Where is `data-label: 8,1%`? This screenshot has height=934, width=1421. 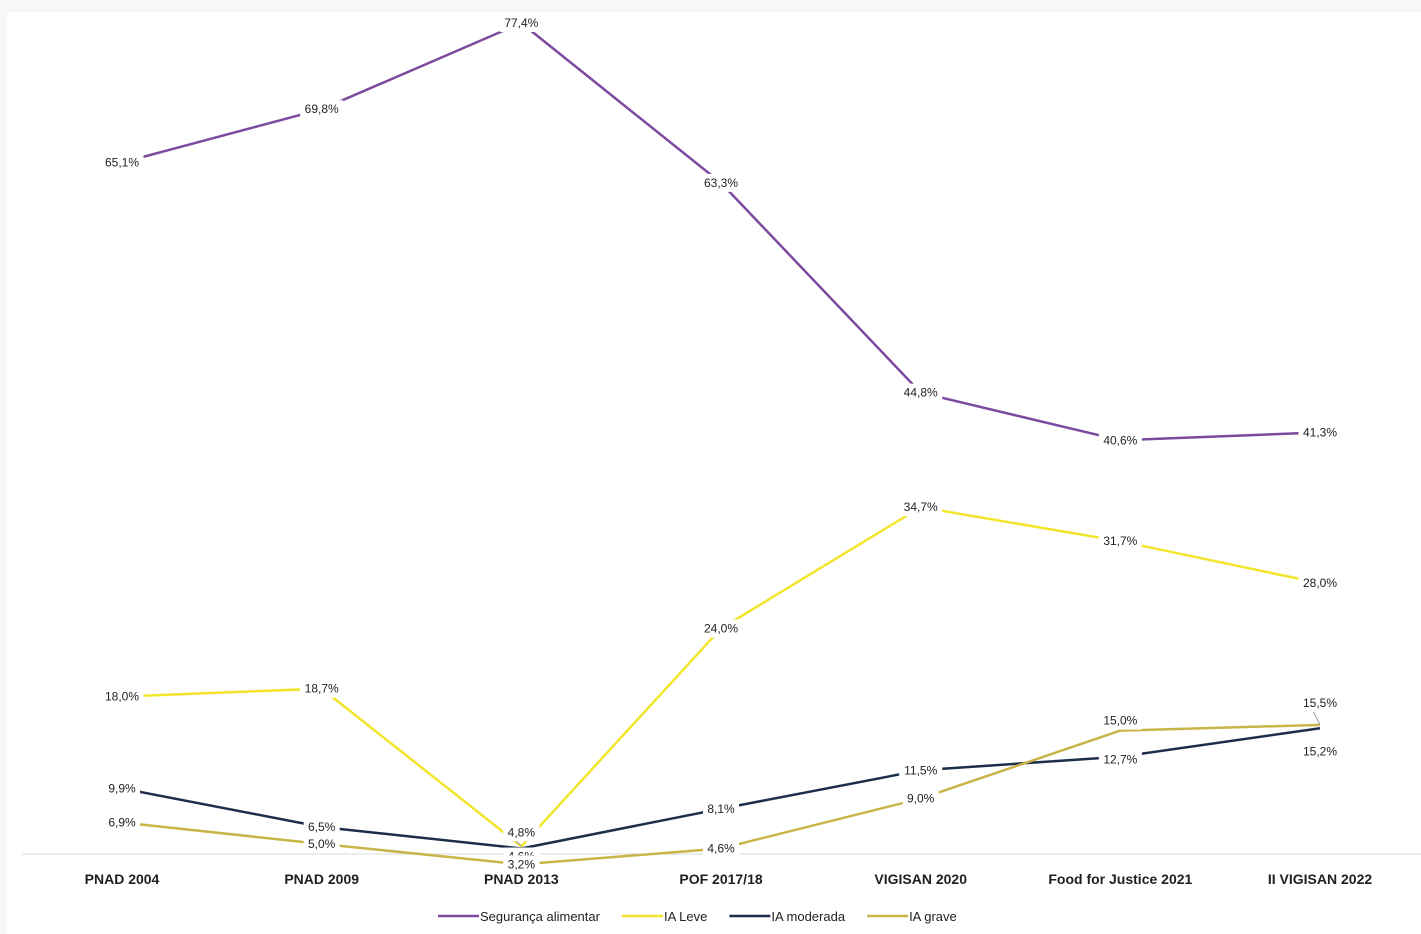
data-label: 8,1% is located at coordinates (721, 809).